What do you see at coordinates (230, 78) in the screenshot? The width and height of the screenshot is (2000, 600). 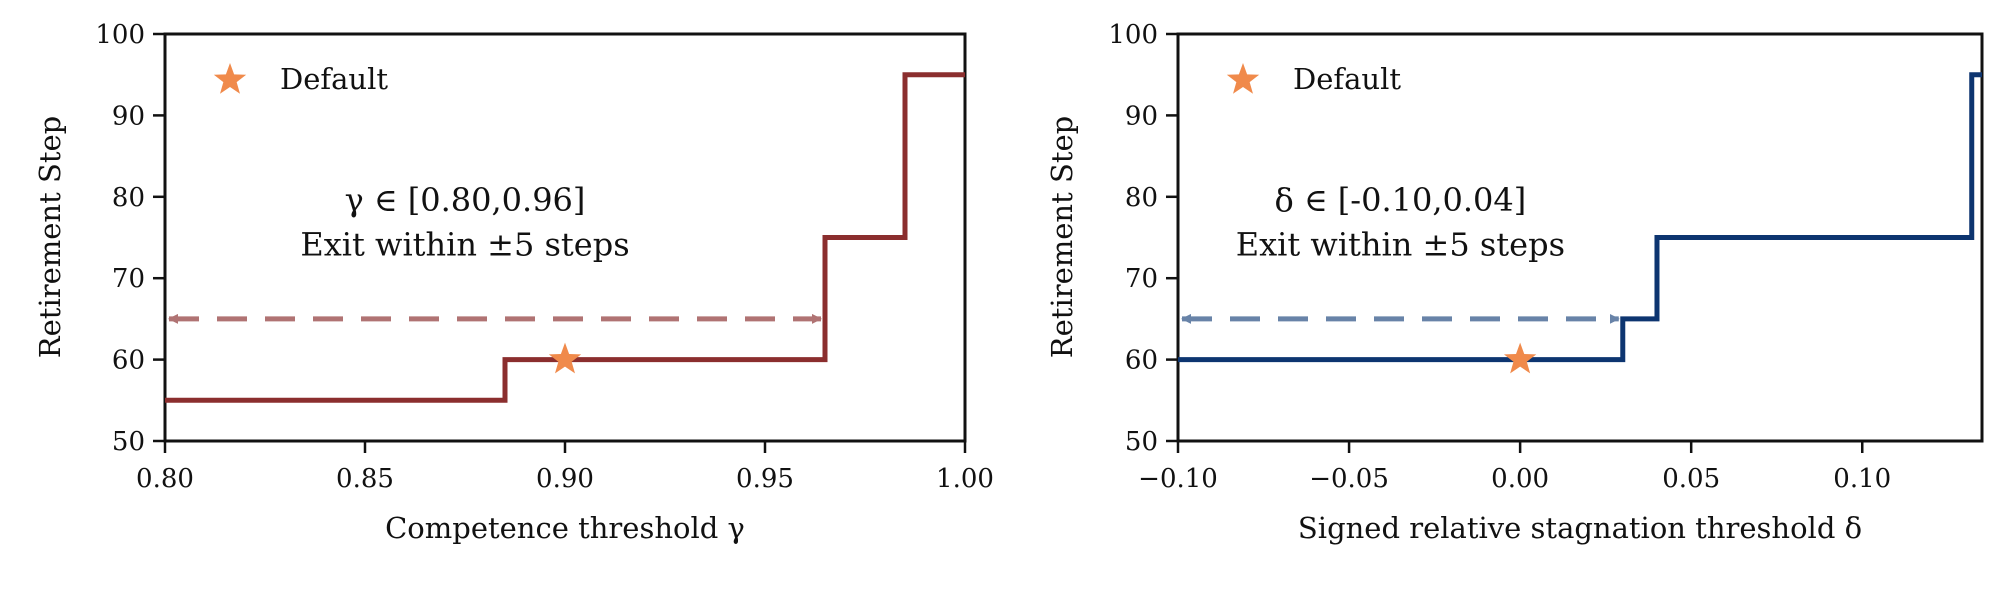 I see `chart-competence-legend-star-icon` at bounding box center [230, 78].